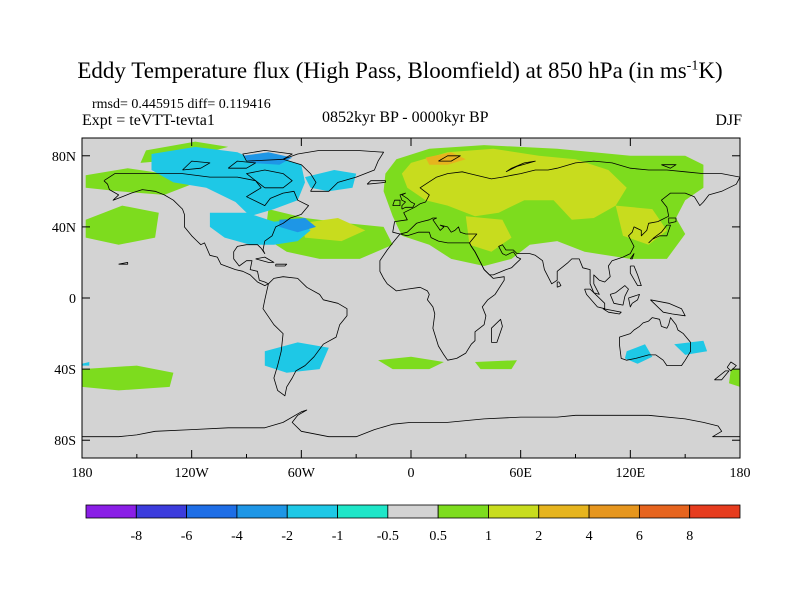 This screenshot has height=600, width=800. I want to click on colorbar, so click(413, 511).